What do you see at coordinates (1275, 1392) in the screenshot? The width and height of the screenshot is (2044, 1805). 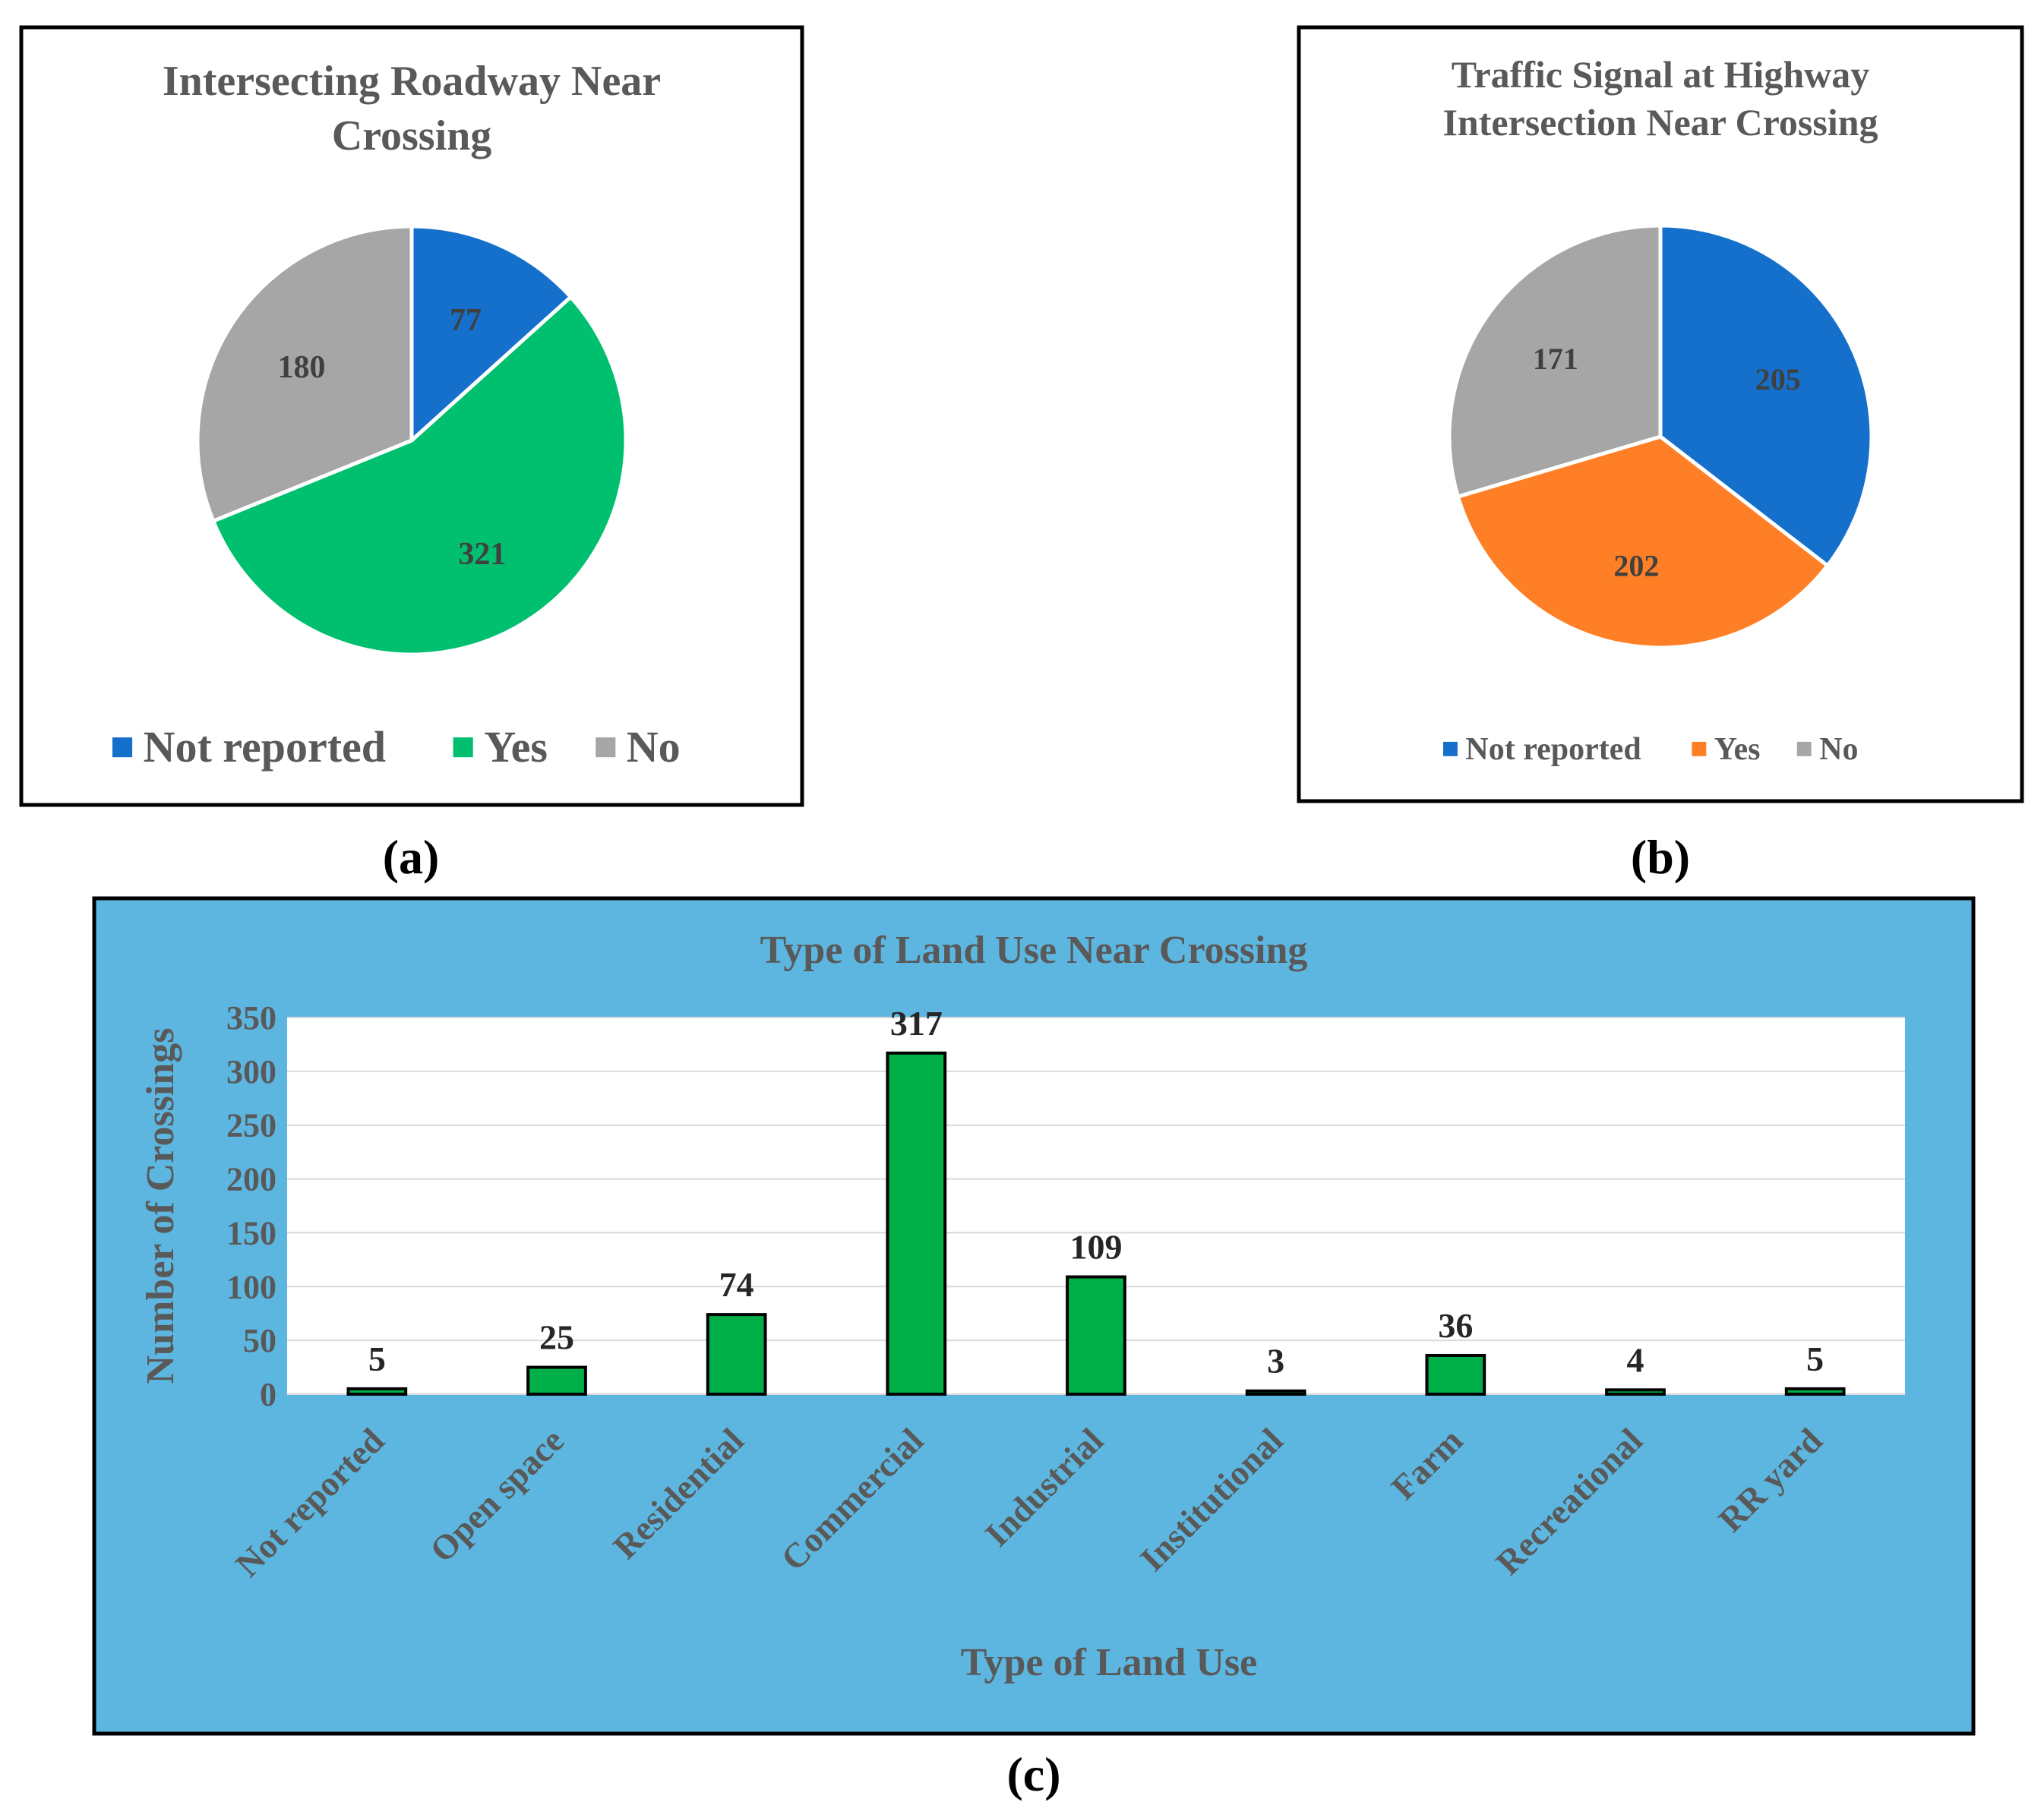 I see `bar-institutional` at bounding box center [1275, 1392].